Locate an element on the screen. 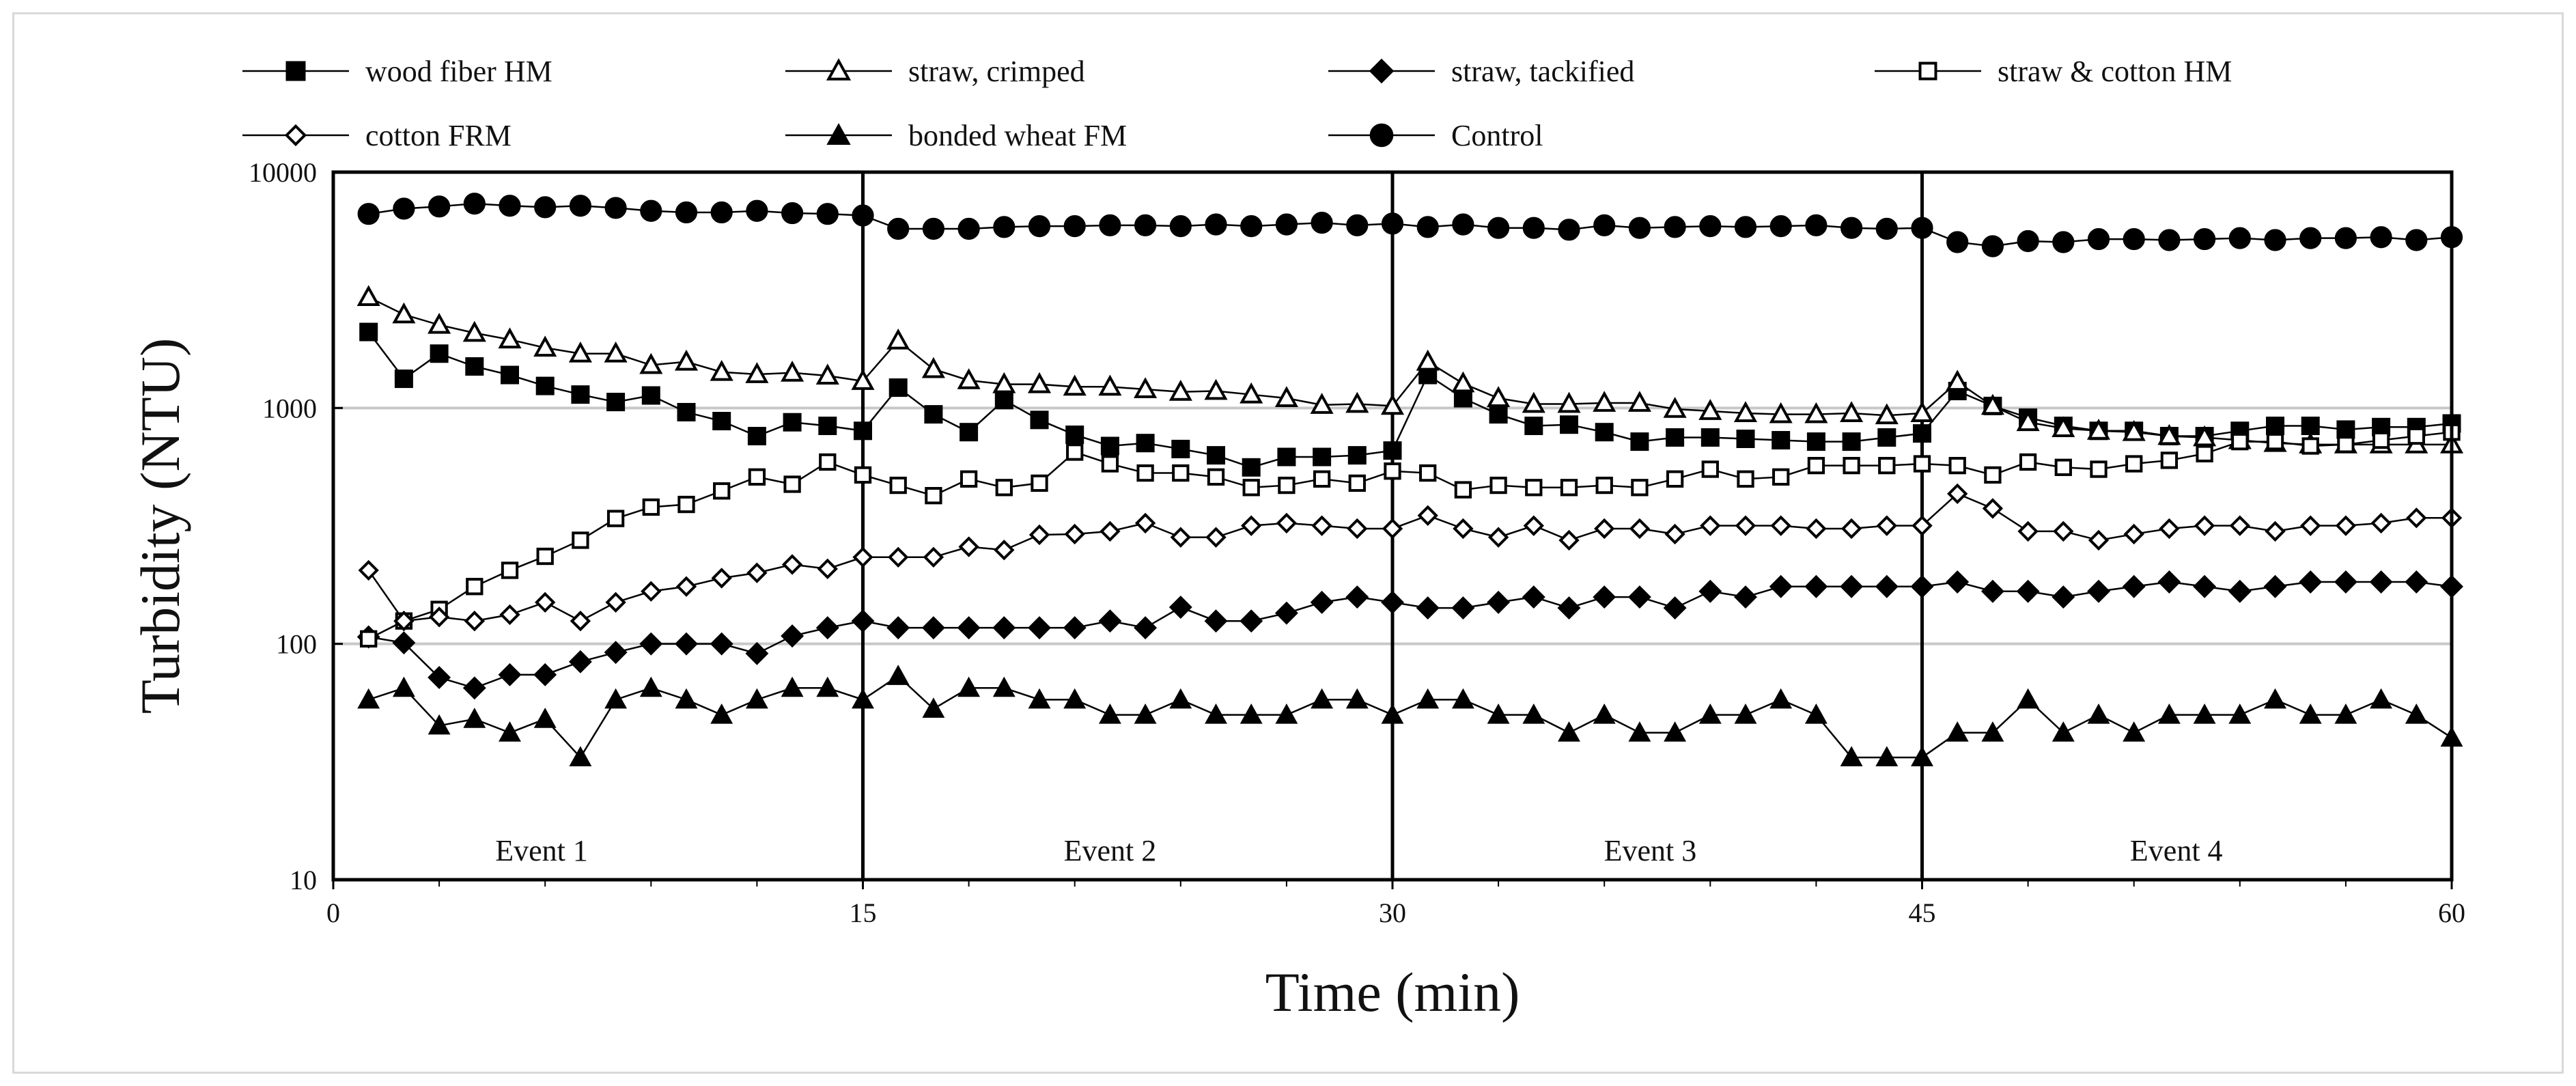 This screenshot has height=1086, width=2576. legend-label: cotton FRM is located at coordinates (438, 135).